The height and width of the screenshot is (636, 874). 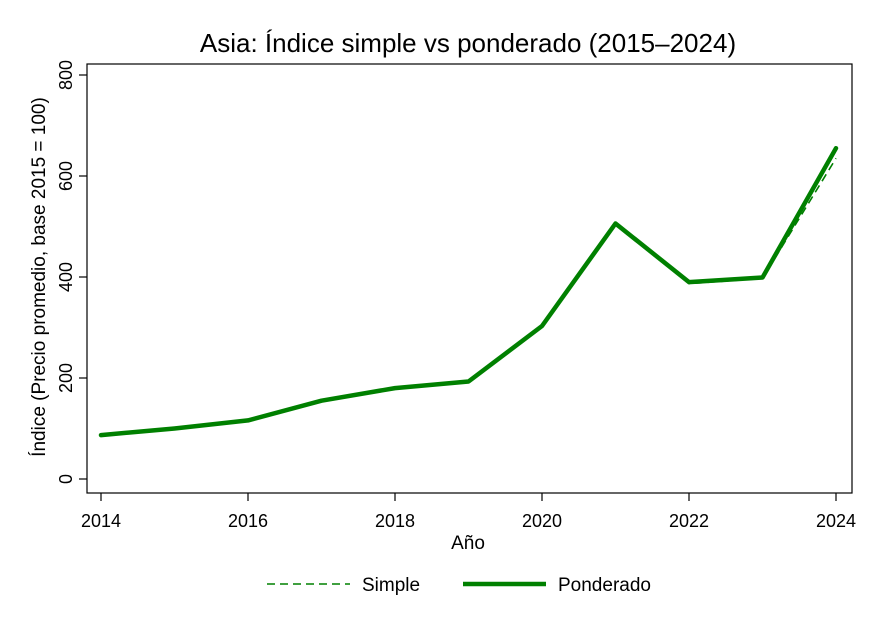 I want to click on y-tick-label: 600, so click(x=66, y=176).